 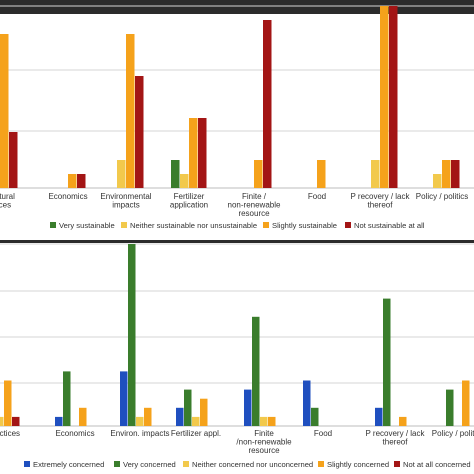 I want to click on category-label-line: non-renewable, so click(x=254, y=205).